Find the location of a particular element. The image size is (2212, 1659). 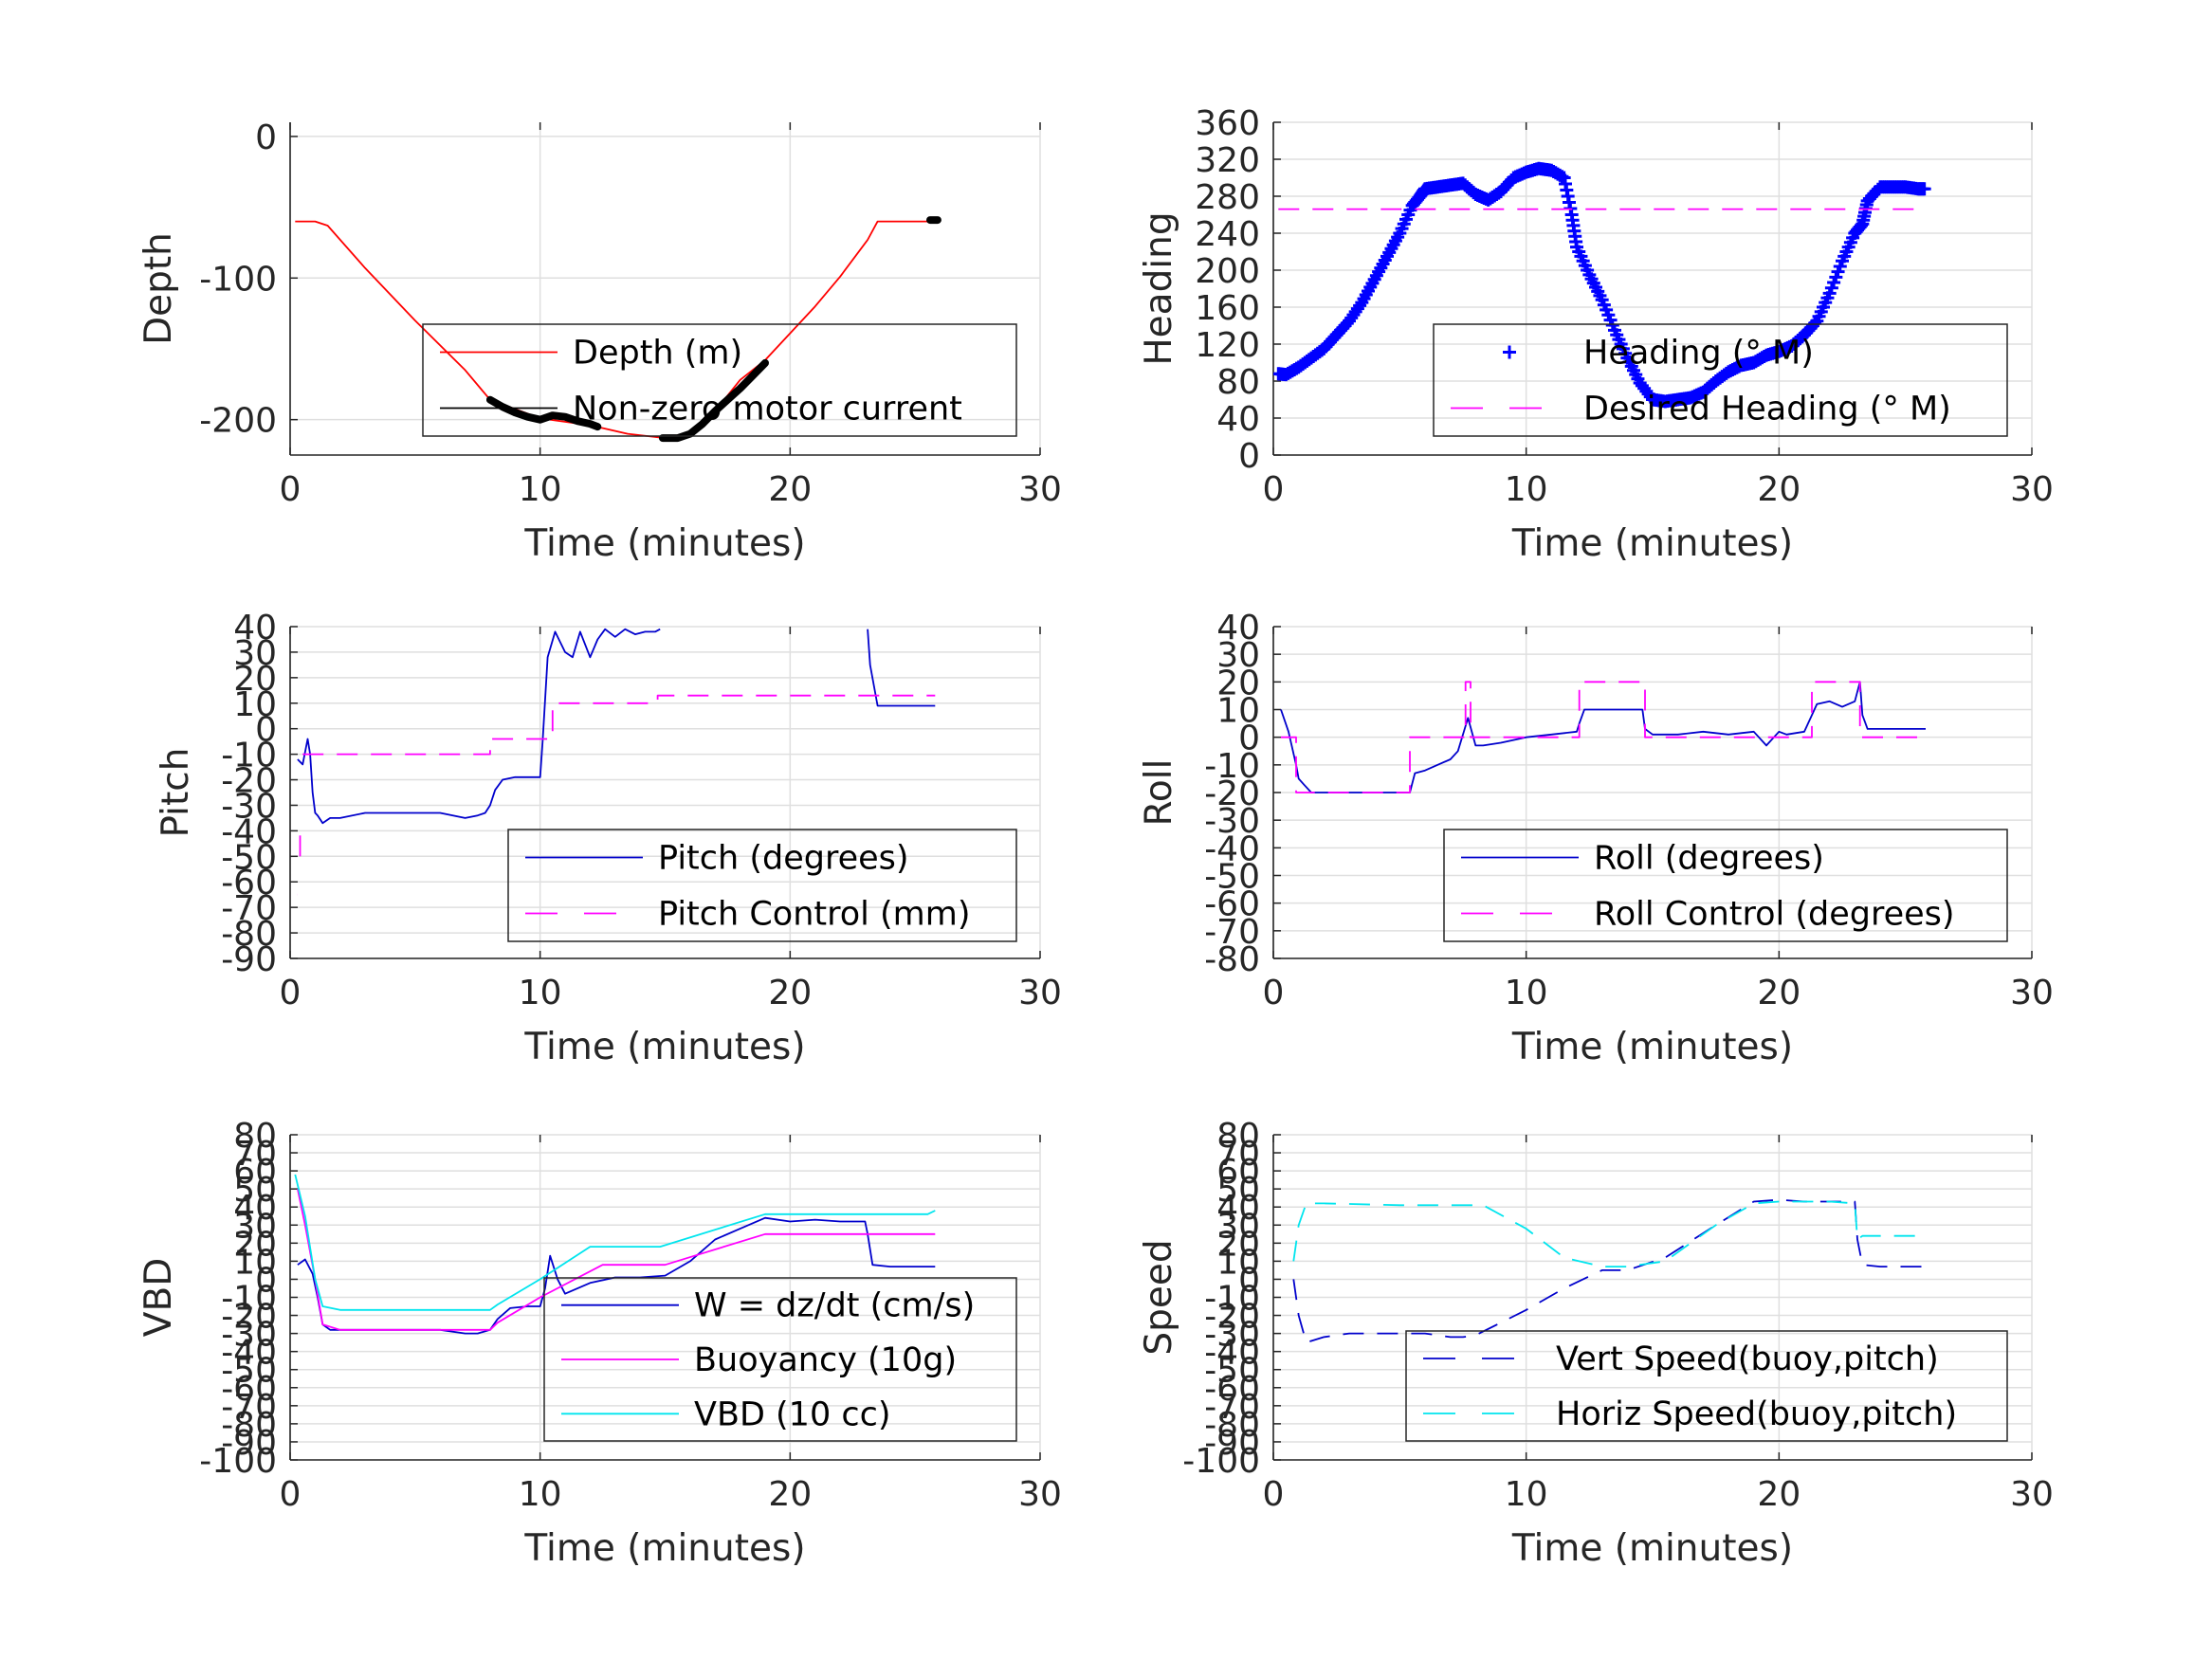

legend-label: Vert Speed(buoy,pitch) is located at coordinates (1747, 1359).